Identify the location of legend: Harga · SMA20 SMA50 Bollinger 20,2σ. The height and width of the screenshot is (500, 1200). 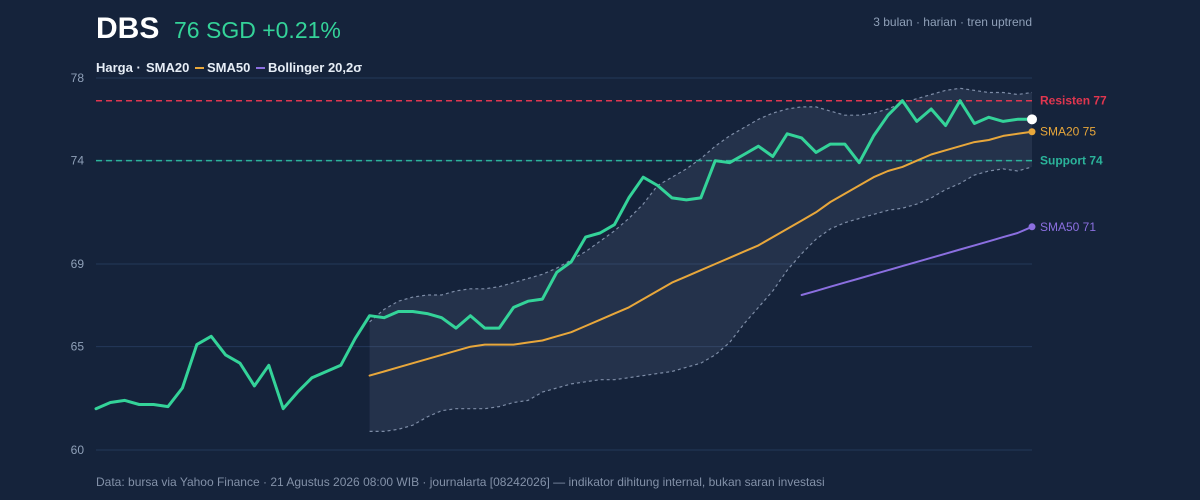
(229, 67).